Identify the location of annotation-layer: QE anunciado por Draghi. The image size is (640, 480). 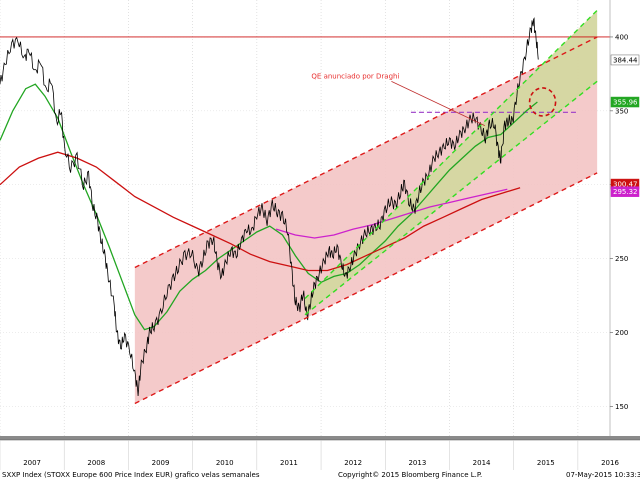
(434, 99).